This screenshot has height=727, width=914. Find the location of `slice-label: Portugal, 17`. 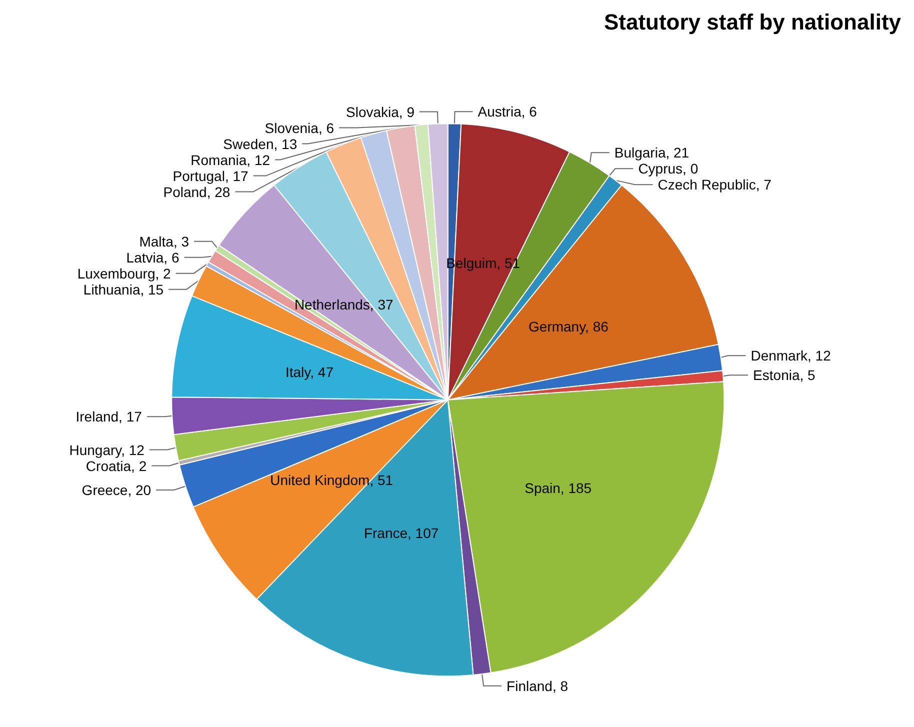

slice-label: Portugal, 17 is located at coordinates (210, 176).